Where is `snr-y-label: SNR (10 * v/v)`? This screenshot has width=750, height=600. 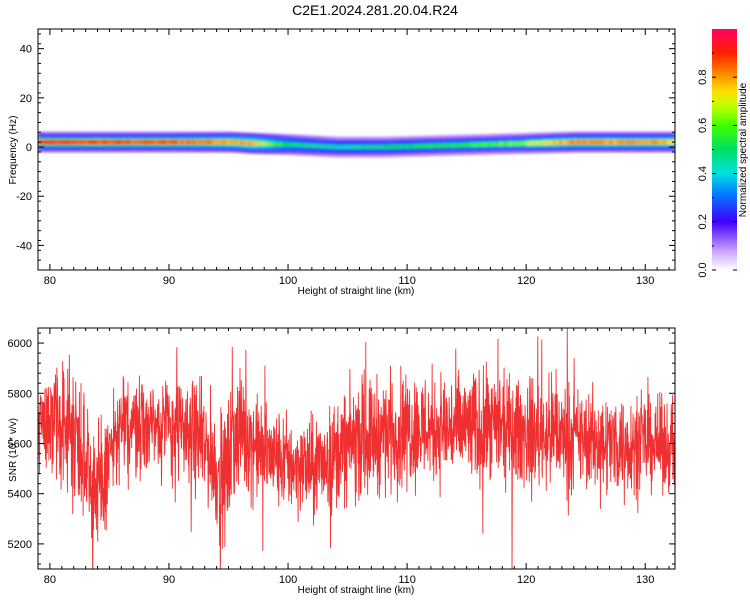 snr-y-label: SNR (10 * v/v) is located at coordinates (13, 450).